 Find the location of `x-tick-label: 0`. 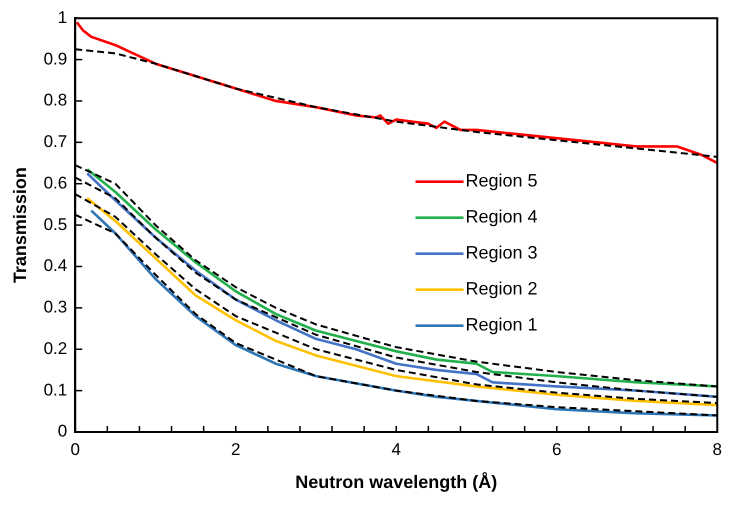

x-tick-label: 0 is located at coordinates (75, 449).